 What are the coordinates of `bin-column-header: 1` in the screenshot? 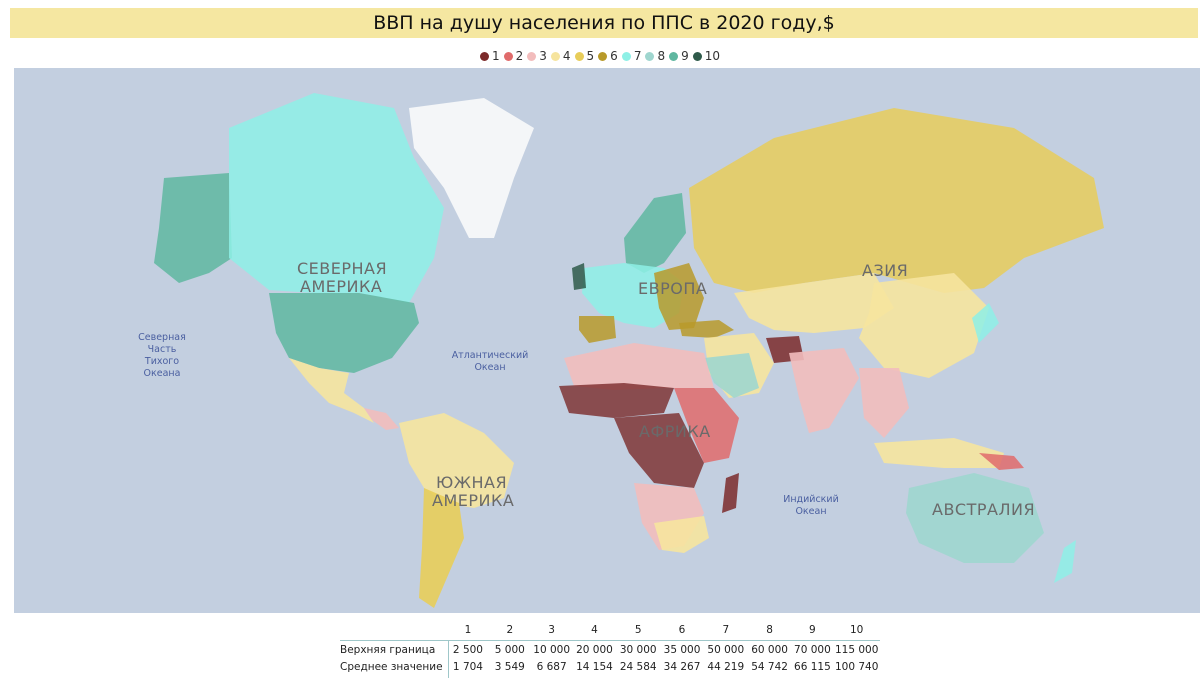 It's located at (468, 630).